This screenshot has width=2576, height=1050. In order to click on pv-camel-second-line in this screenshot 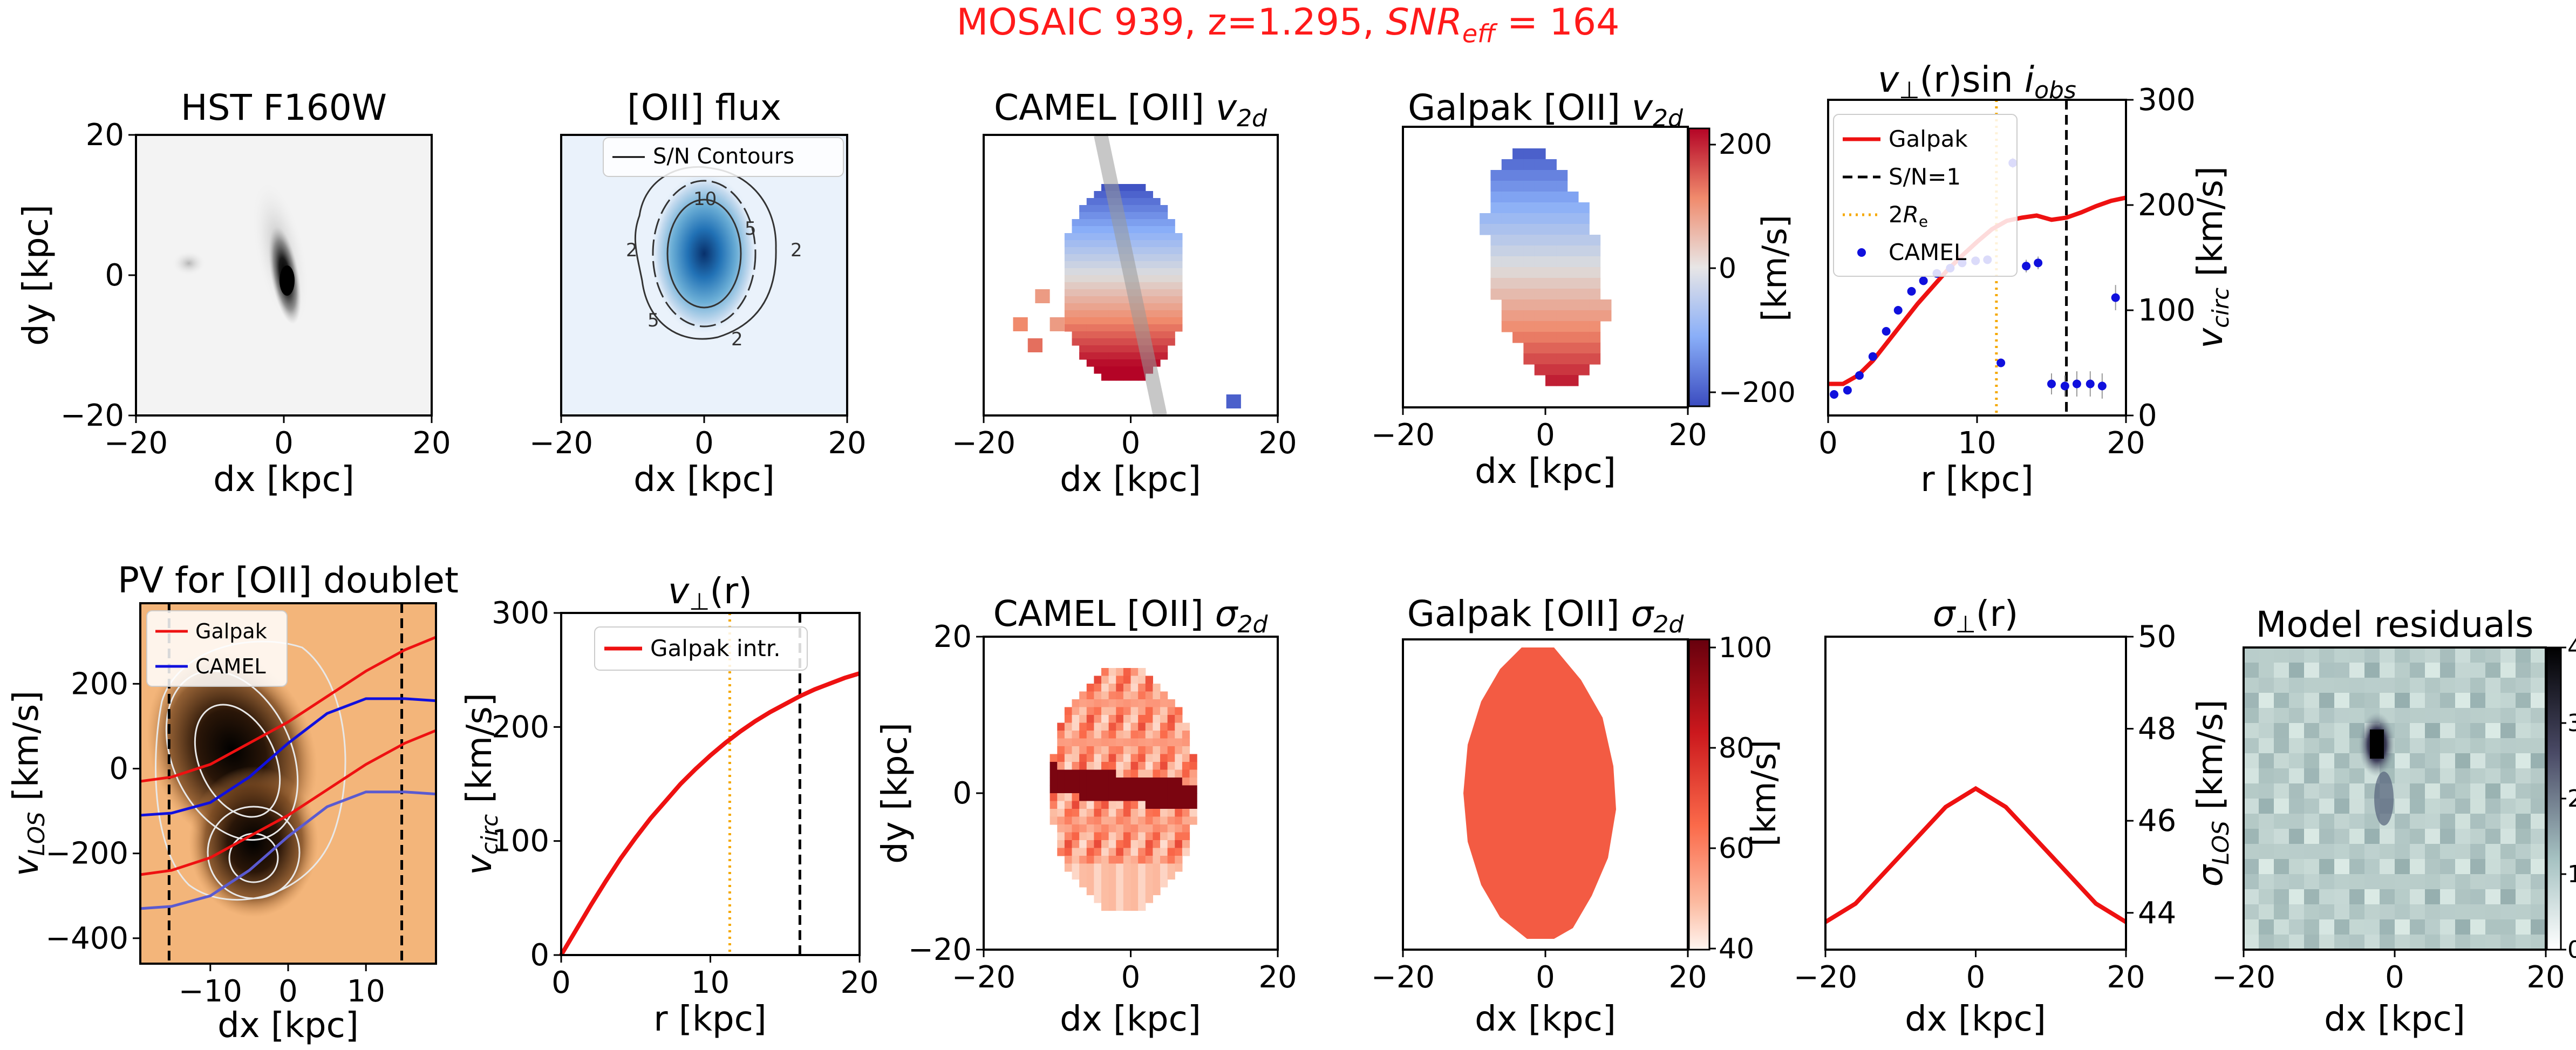, I will do `click(288, 850)`.